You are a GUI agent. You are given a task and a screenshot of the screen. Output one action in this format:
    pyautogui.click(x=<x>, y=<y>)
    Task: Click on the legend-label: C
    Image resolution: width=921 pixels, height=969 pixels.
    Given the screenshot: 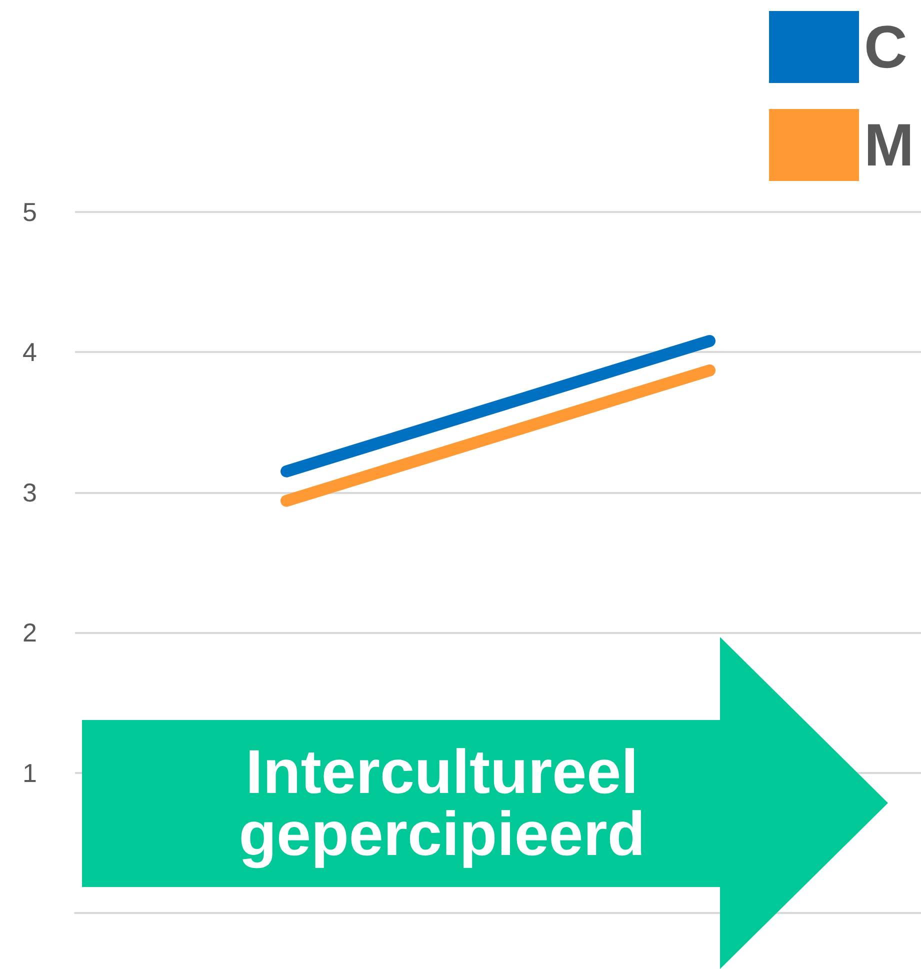 What is the action you would take?
    pyautogui.click(x=886, y=47)
    